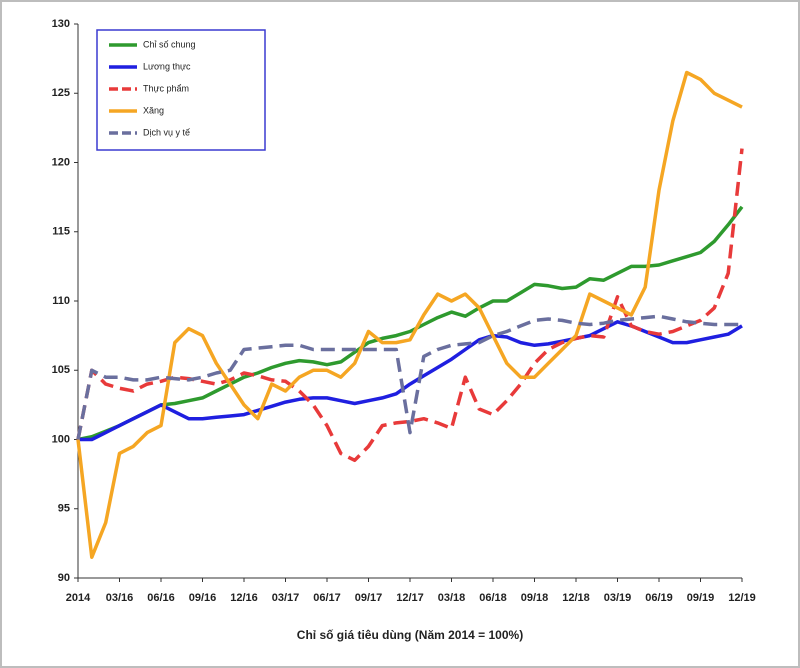 Image resolution: width=800 pixels, height=668 pixels. I want to click on x-tick-label: 06/17, so click(327, 598).